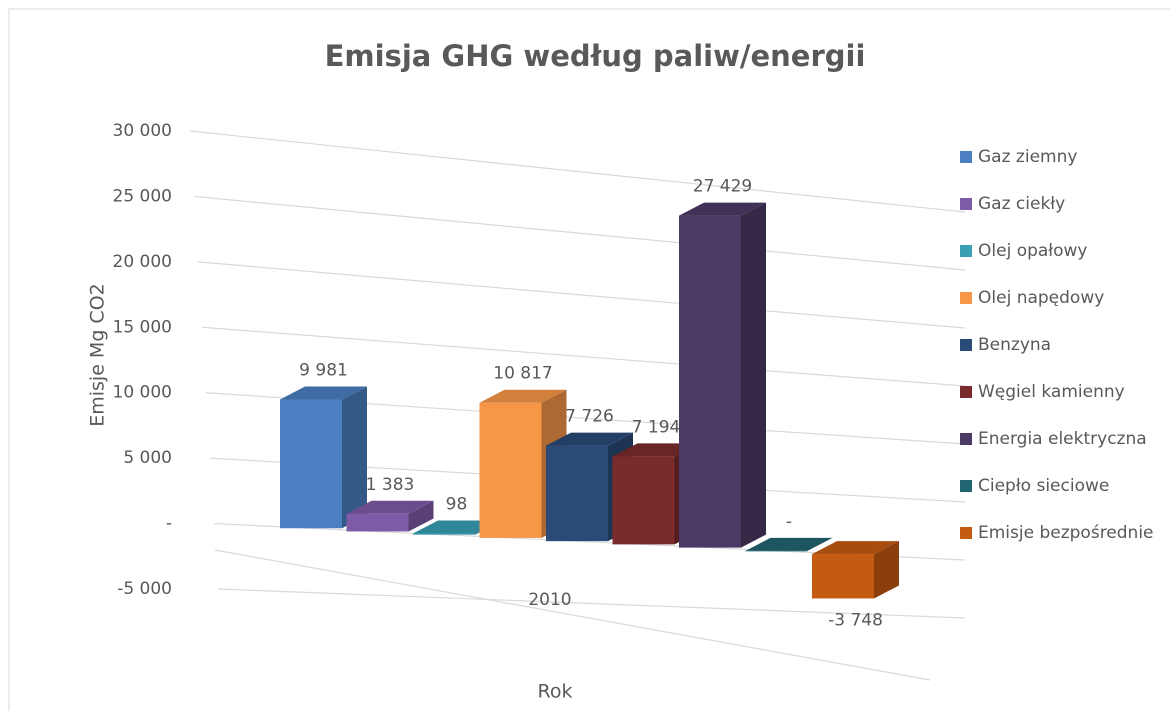  I want to click on y-tick-label: 30 000, so click(142, 131).